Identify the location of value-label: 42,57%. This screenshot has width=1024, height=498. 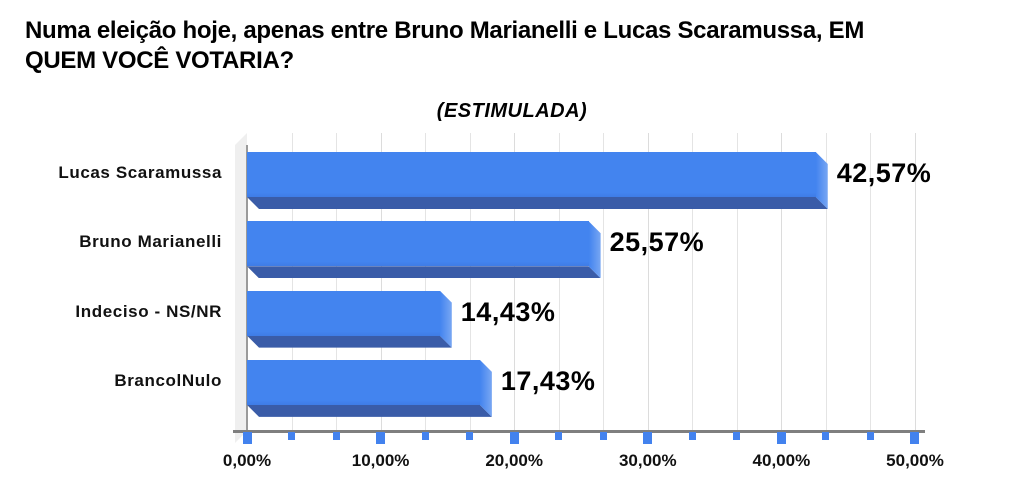
(884, 173).